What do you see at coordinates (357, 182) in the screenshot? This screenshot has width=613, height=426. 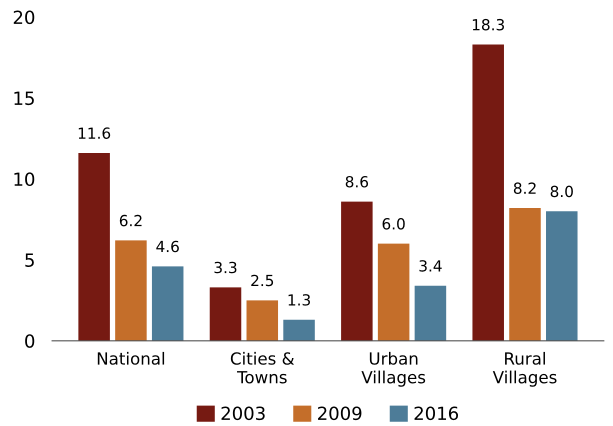 I see `data-label: 8.6` at bounding box center [357, 182].